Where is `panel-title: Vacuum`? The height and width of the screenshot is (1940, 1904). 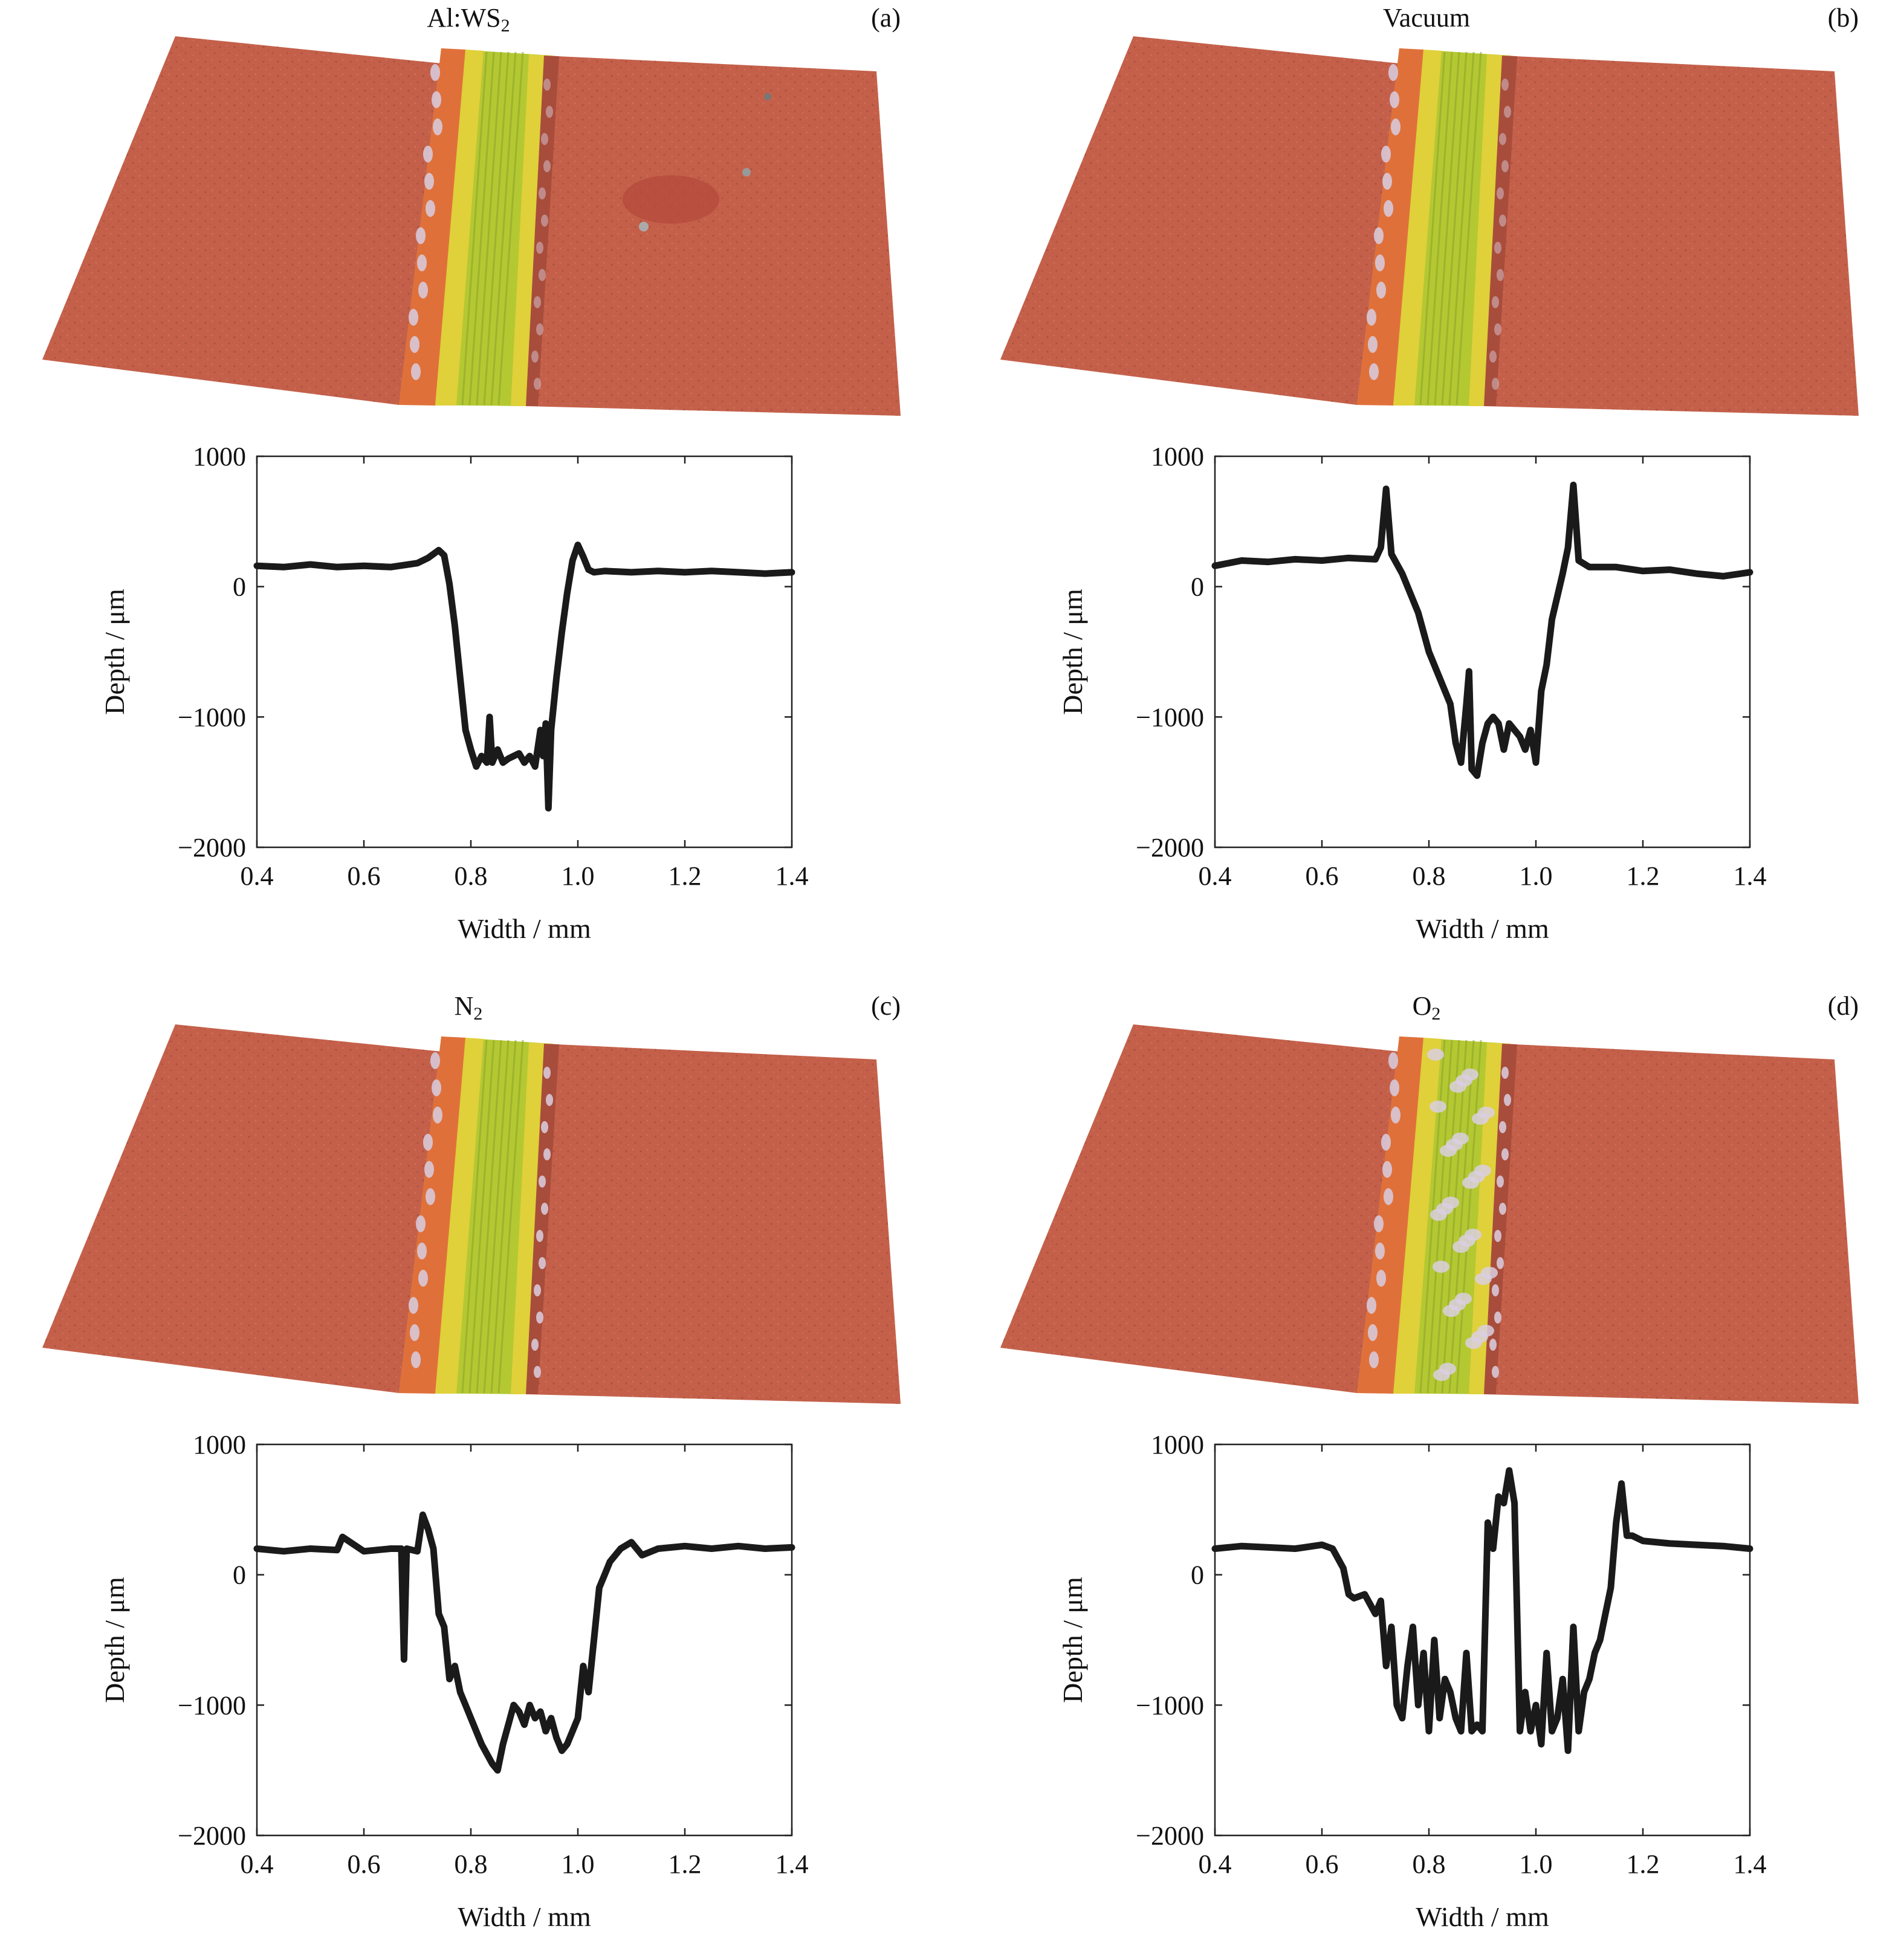 panel-title: Vacuum is located at coordinates (1426, 18).